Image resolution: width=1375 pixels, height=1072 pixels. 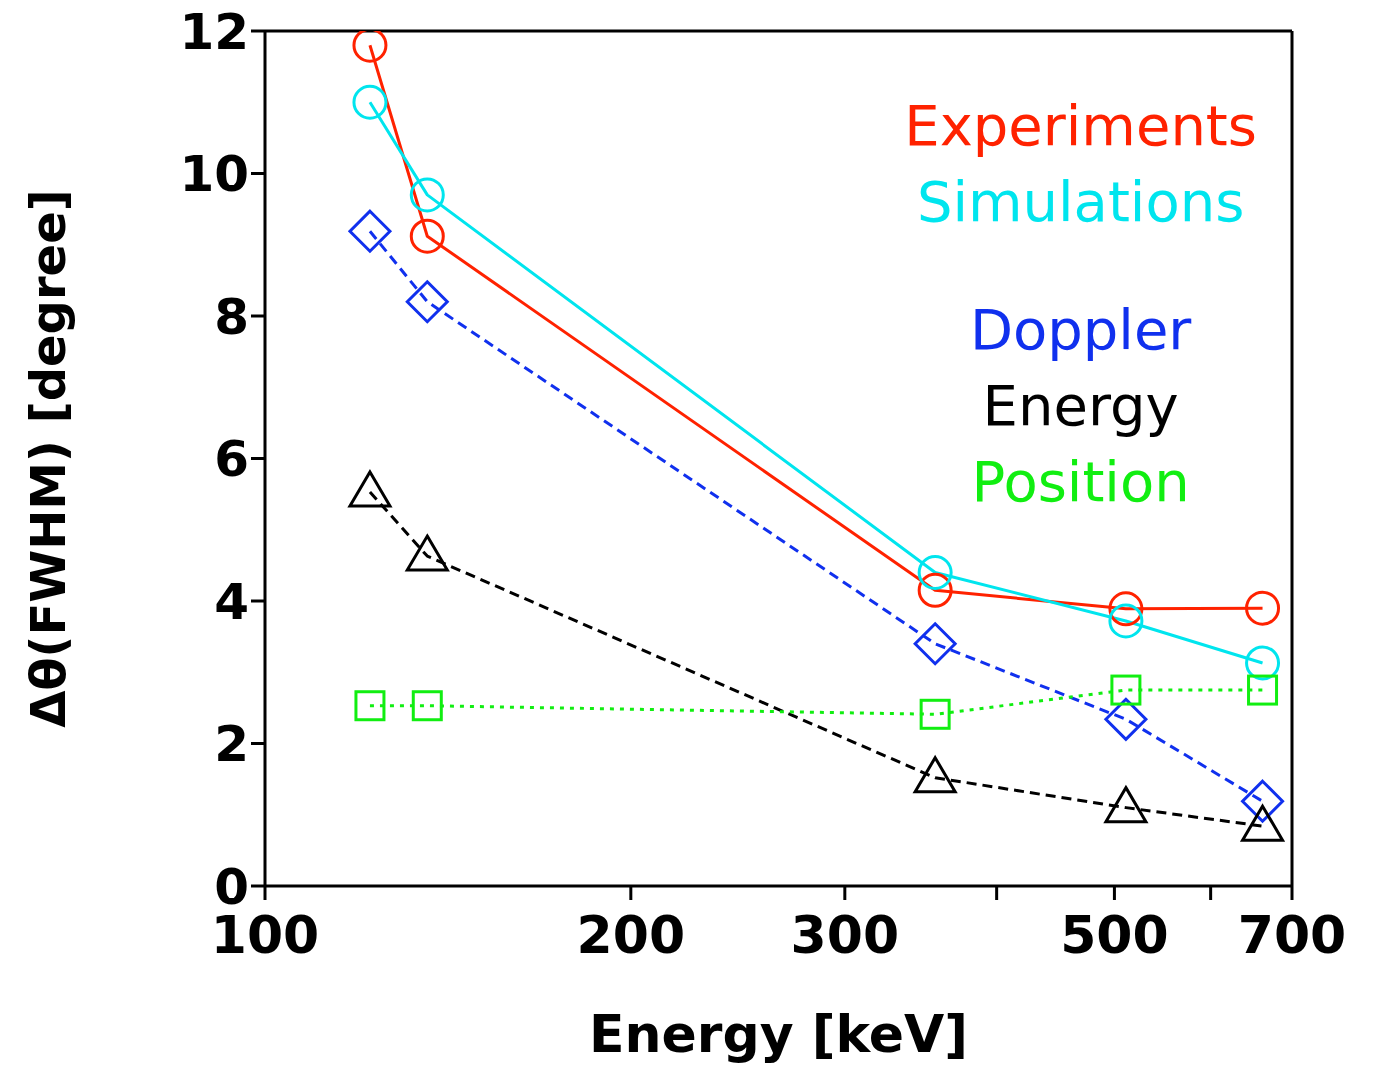 What do you see at coordinates (845, 934) in the screenshot?
I see `x-tick-label: 300` at bounding box center [845, 934].